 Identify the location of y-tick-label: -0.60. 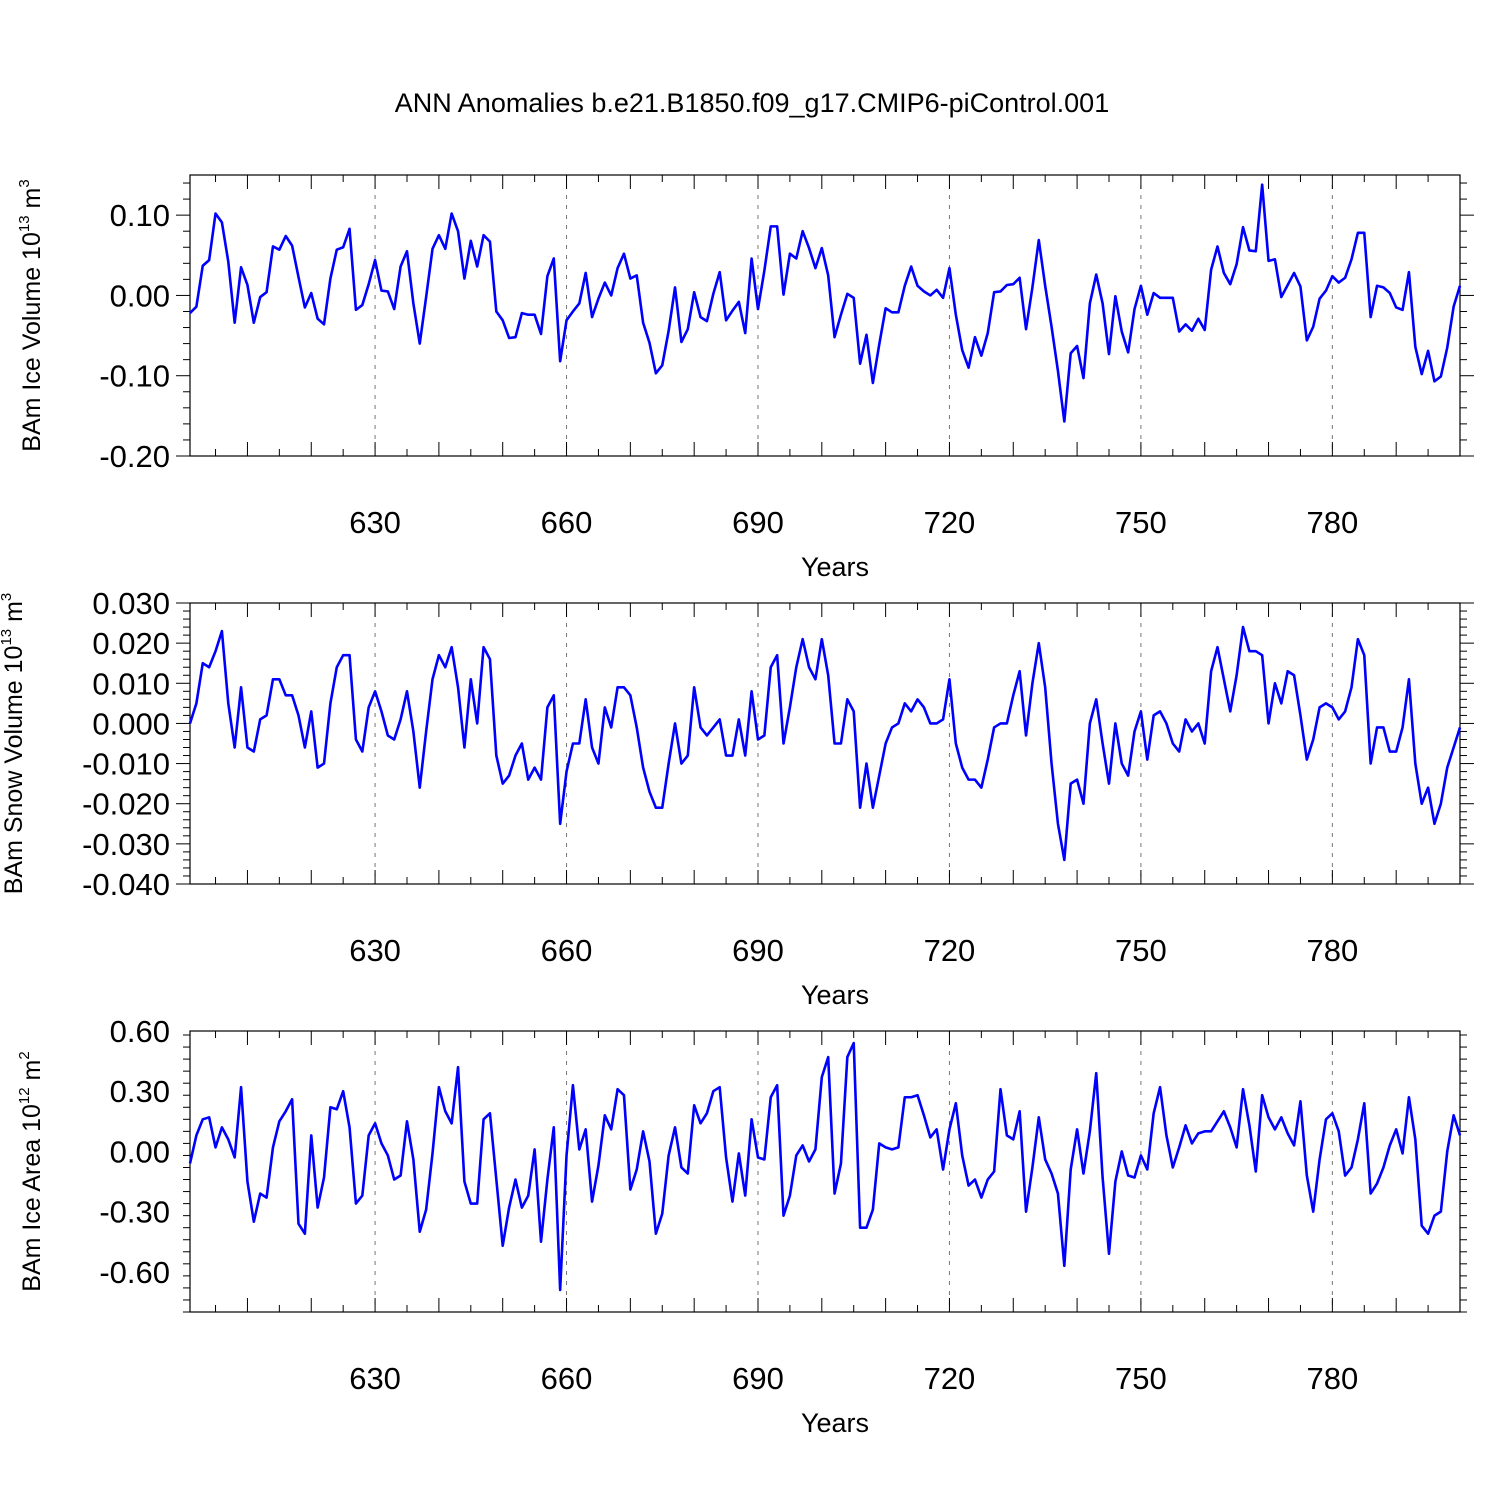
(134, 1272).